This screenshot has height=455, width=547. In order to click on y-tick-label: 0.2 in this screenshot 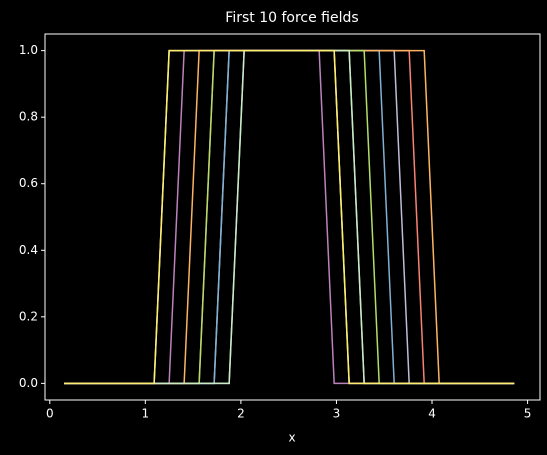, I will do `click(28, 316)`.